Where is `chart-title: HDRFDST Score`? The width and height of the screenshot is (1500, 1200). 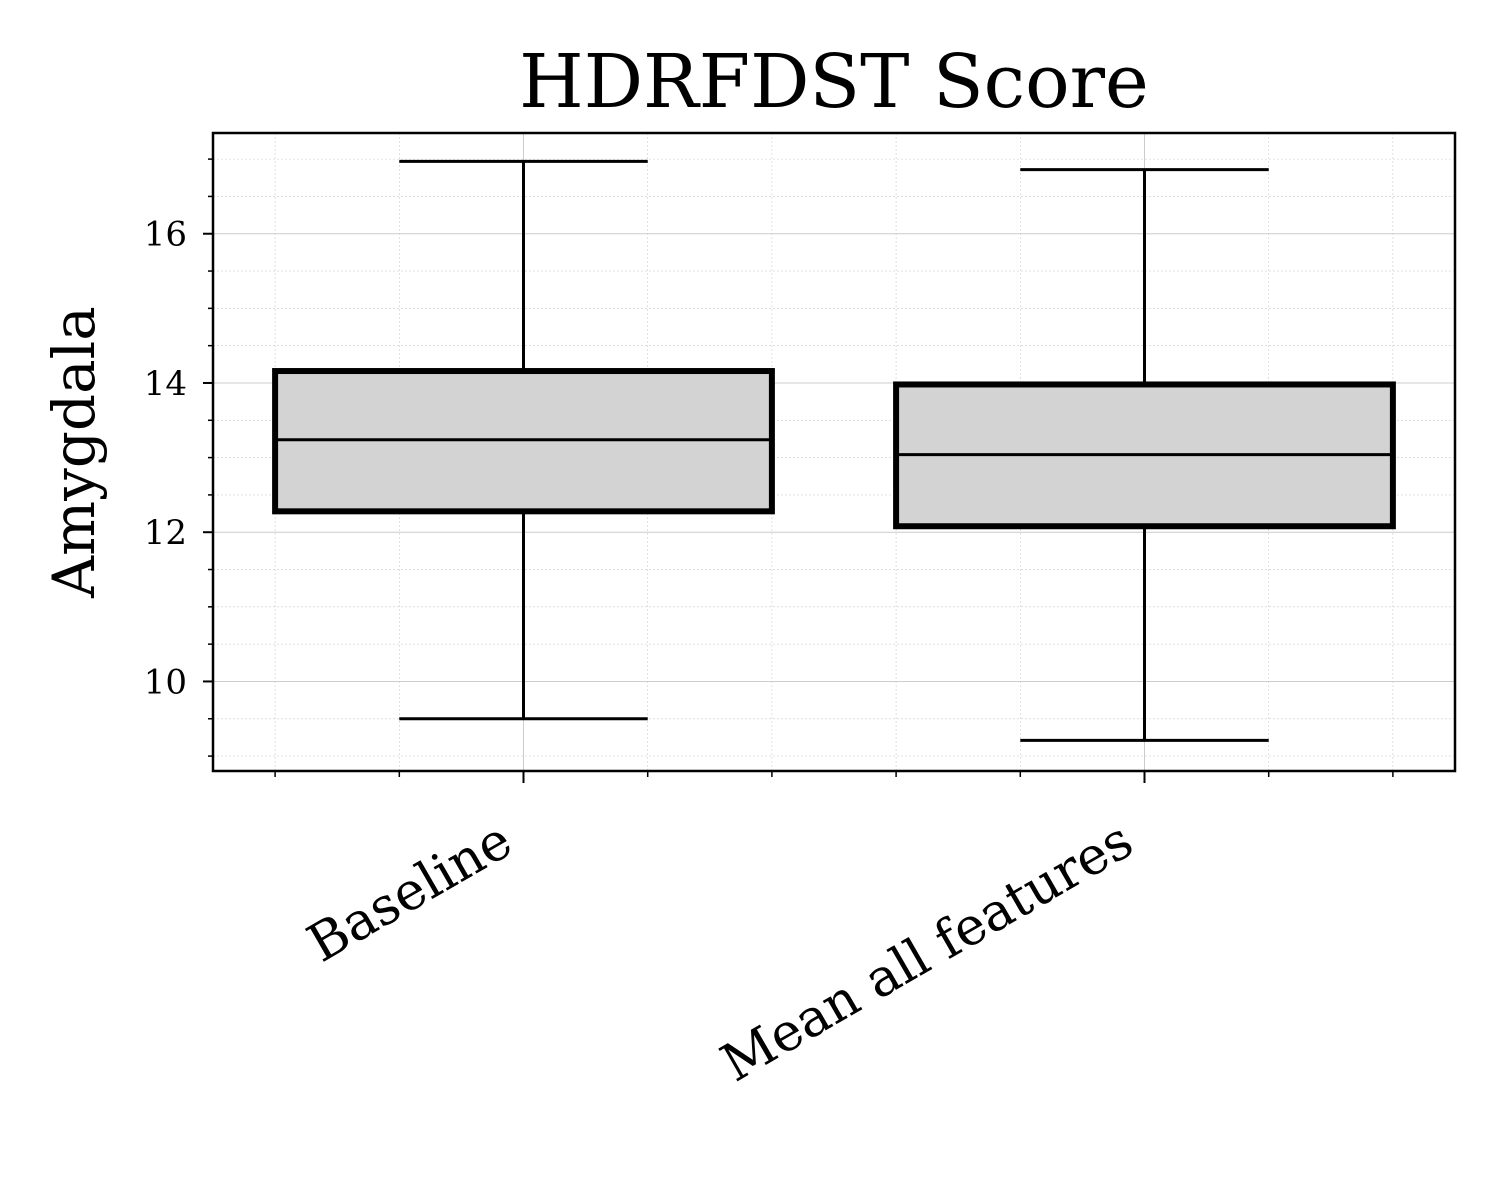
chart-title: HDRFDST Score is located at coordinates (834, 82).